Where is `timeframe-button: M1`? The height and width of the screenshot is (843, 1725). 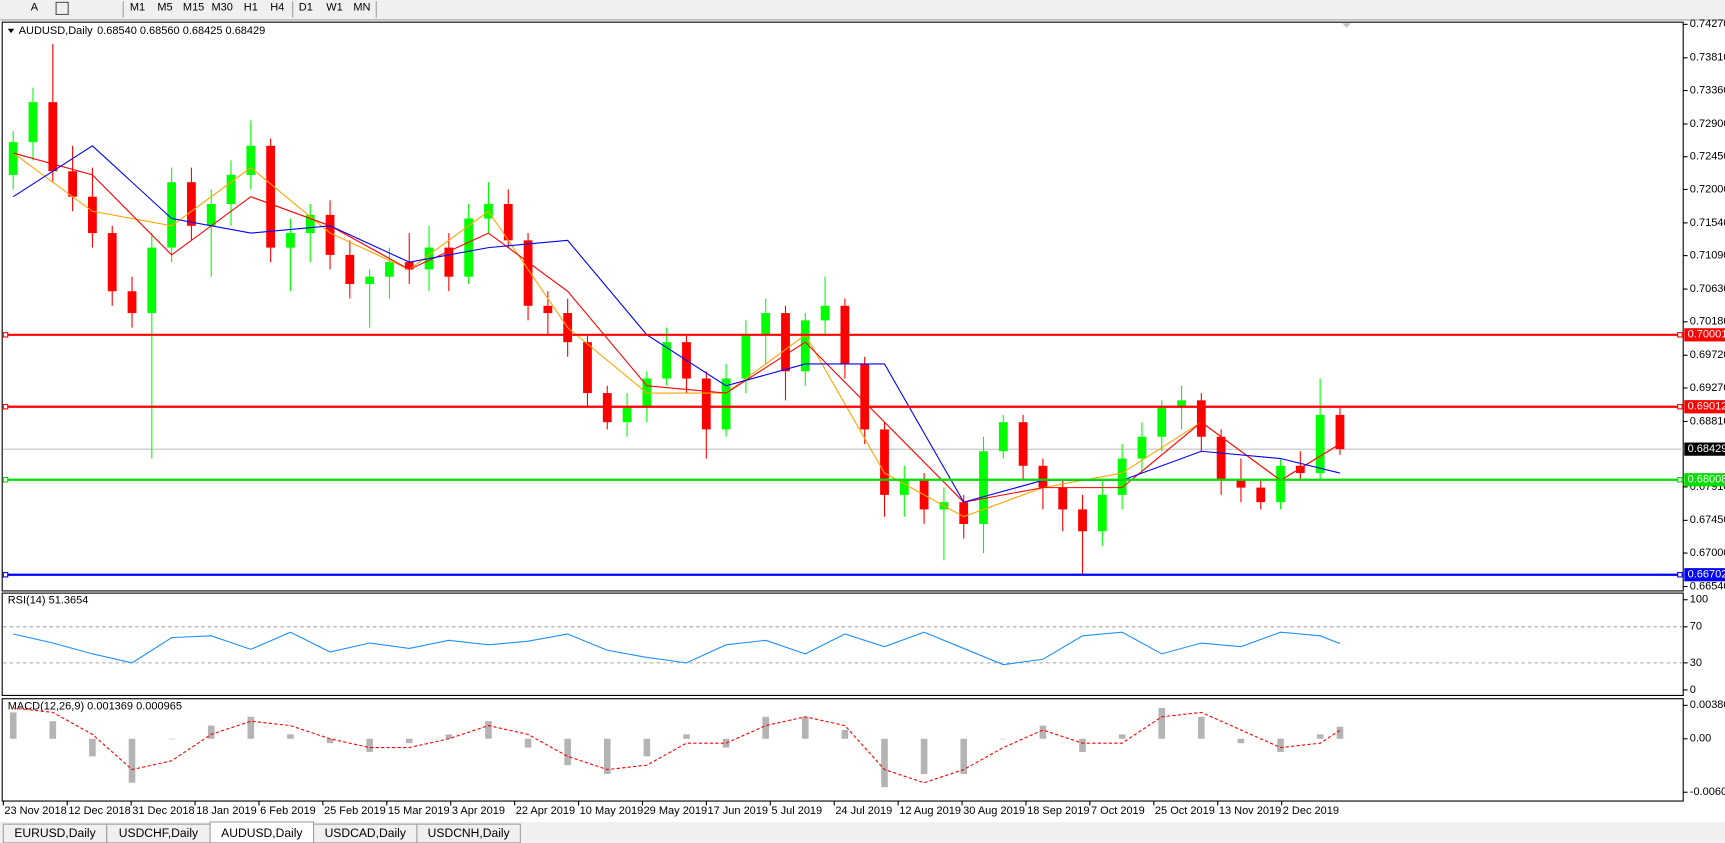 timeframe-button: M1 is located at coordinates (137, 8).